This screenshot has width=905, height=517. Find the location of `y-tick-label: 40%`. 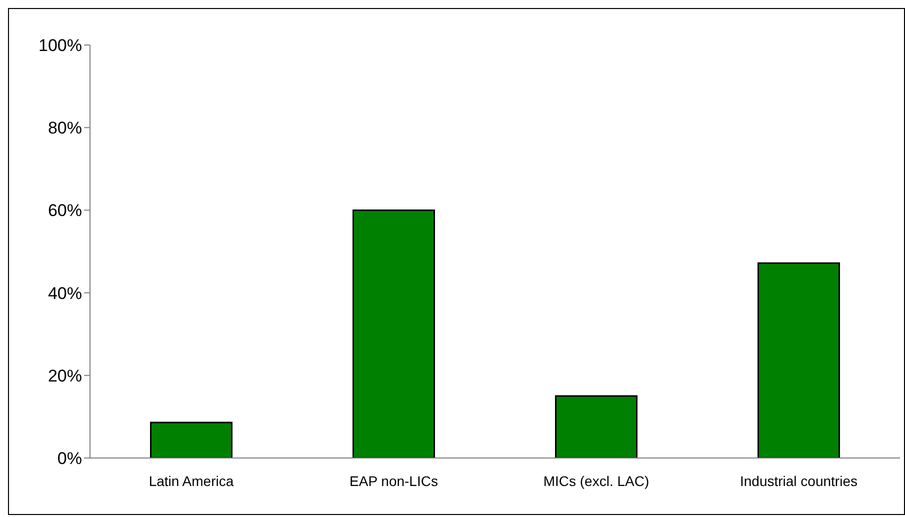

y-tick-label: 40% is located at coordinates (65, 293).